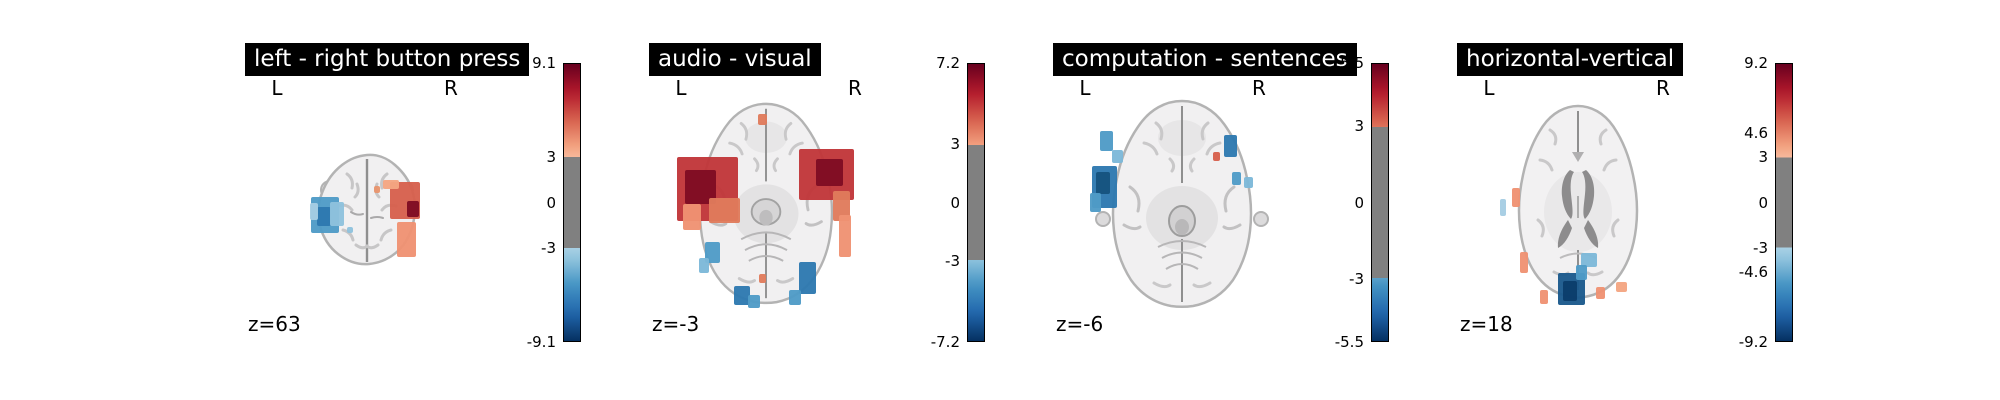 This screenshot has height=400, width=2000. Describe the element at coordinates (948, 63) in the screenshot. I see `colorbar-tick-label: 7.2` at that location.